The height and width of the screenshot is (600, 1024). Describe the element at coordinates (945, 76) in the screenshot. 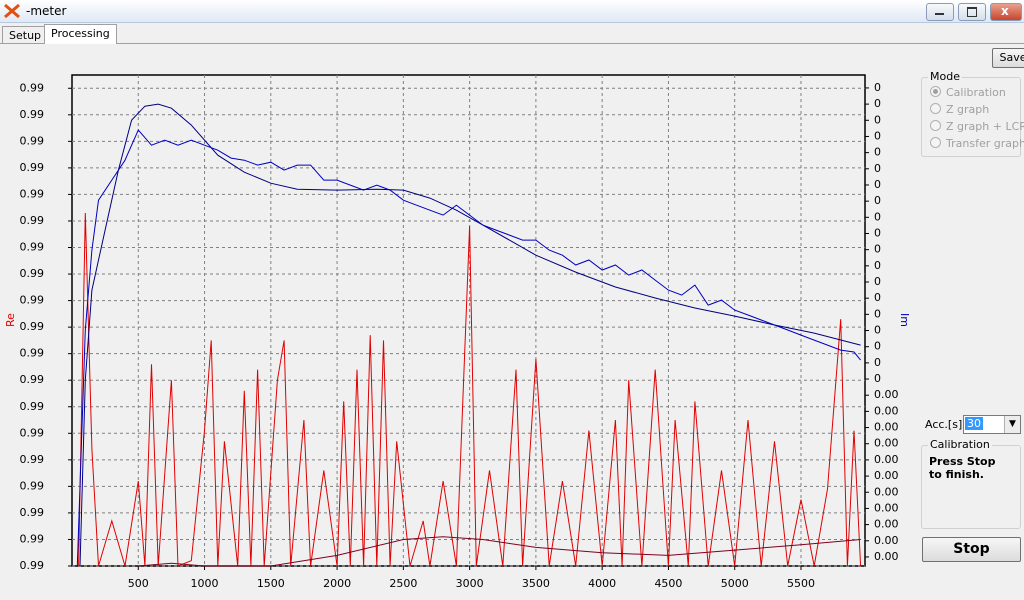

I see `mode-title: Mode` at that location.